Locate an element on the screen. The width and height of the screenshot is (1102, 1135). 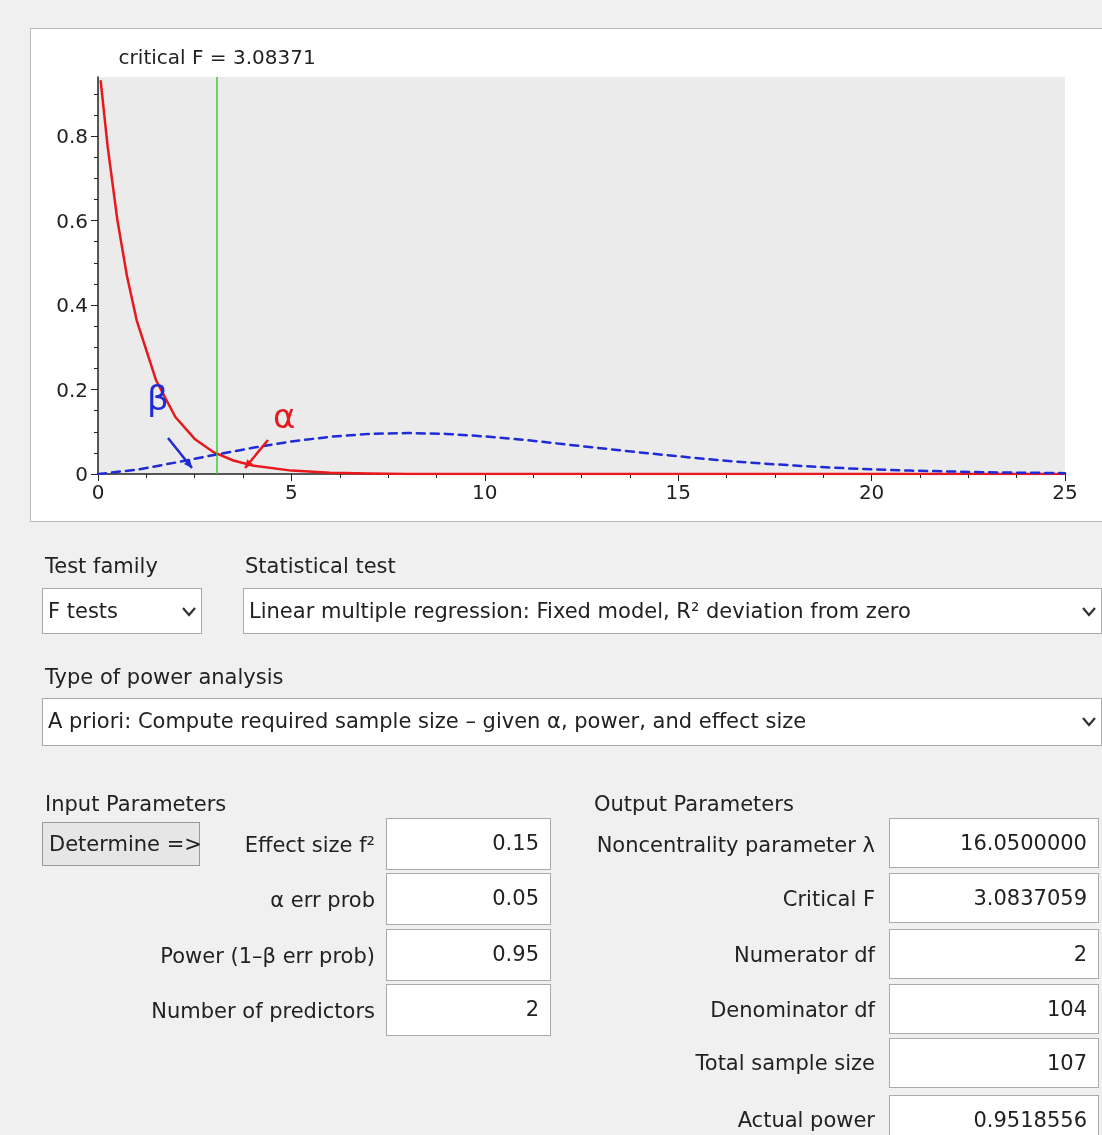
text: 104 is located at coordinates (1066, 1009).